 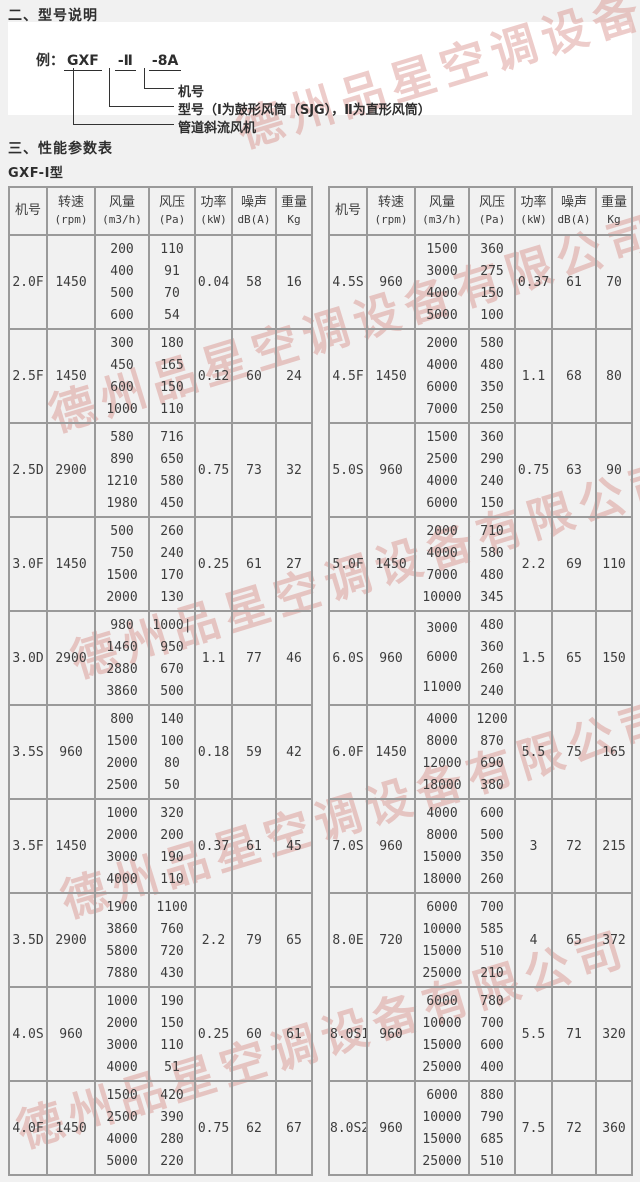 What do you see at coordinates (492, 741) in the screenshot?
I see `cell-air-pressure-value: 870` at bounding box center [492, 741].